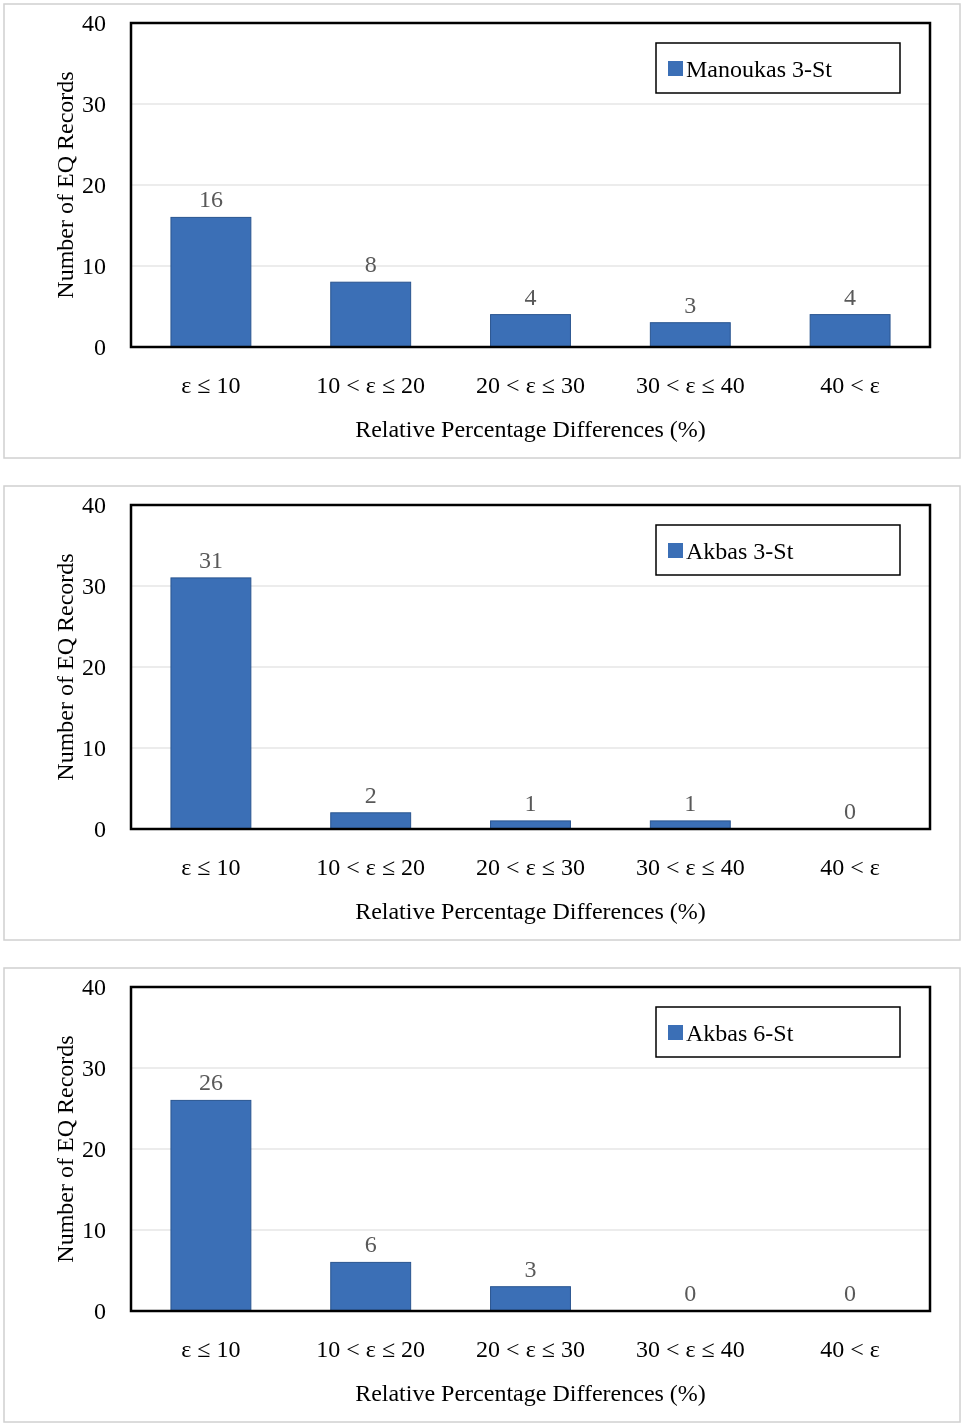  I want to click on data-label: 31, so click(210, 559).